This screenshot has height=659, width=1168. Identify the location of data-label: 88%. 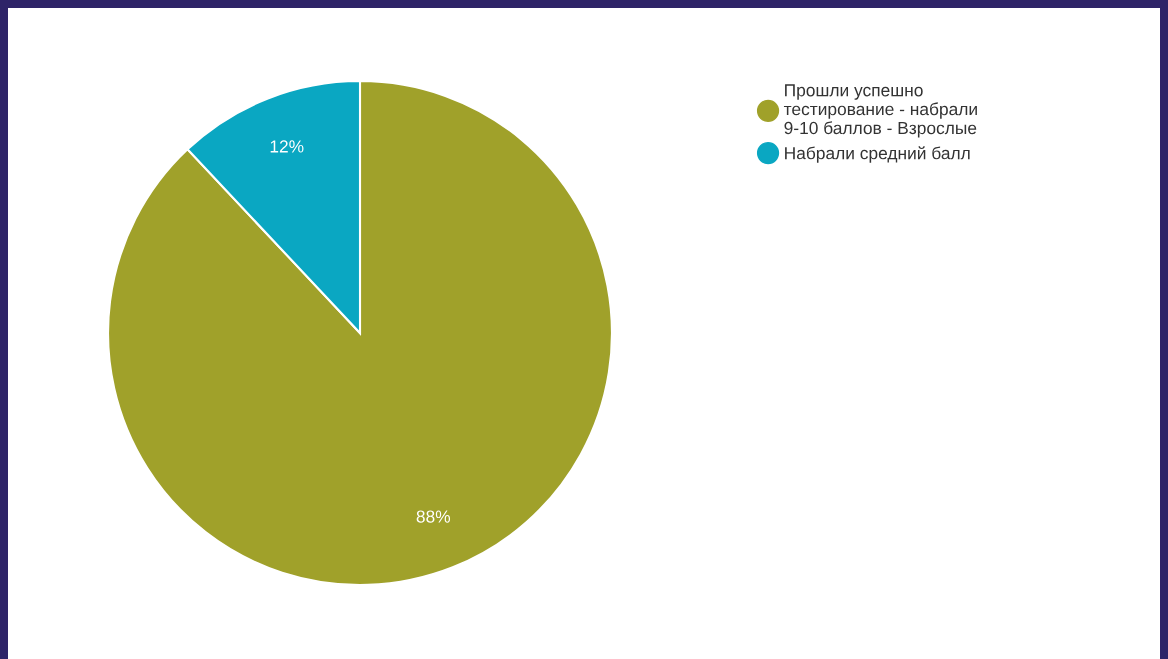
(433, 516).